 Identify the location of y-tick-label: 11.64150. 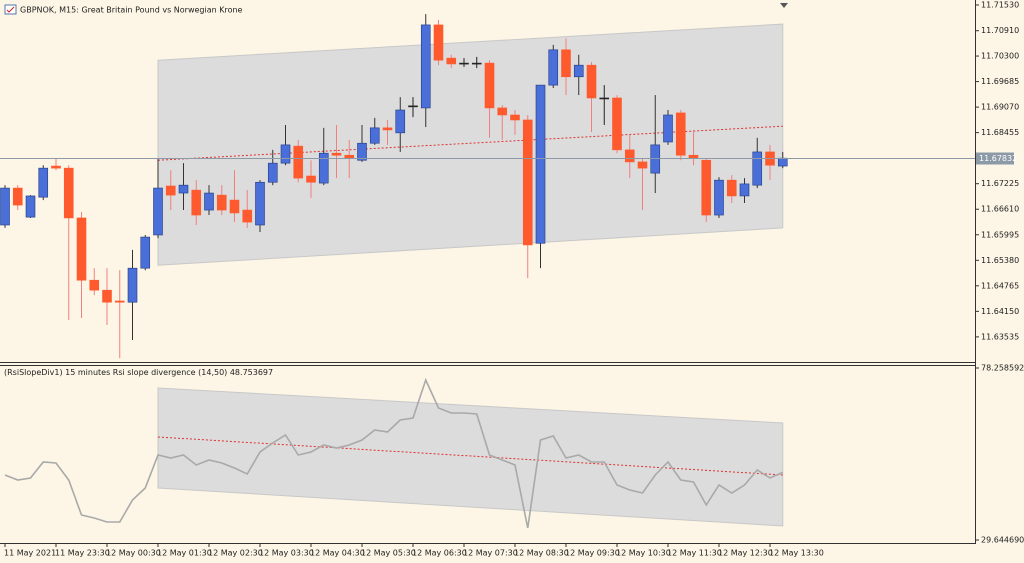
(1000, 311).